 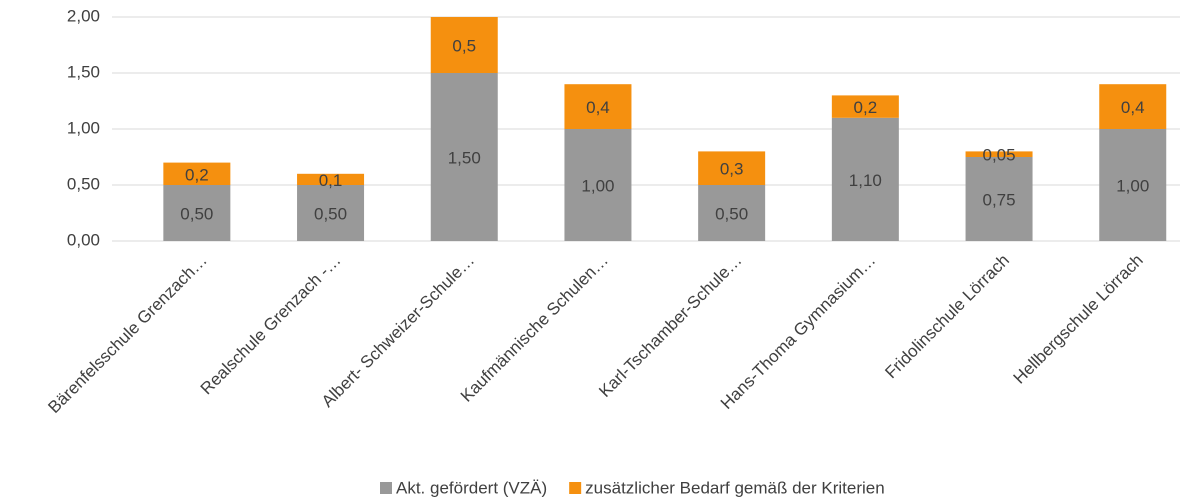 What do you see at coordinates (83, 15) in the screenshot?
I see `y-tick-label: 2,00` at bounding box center [83, 15].